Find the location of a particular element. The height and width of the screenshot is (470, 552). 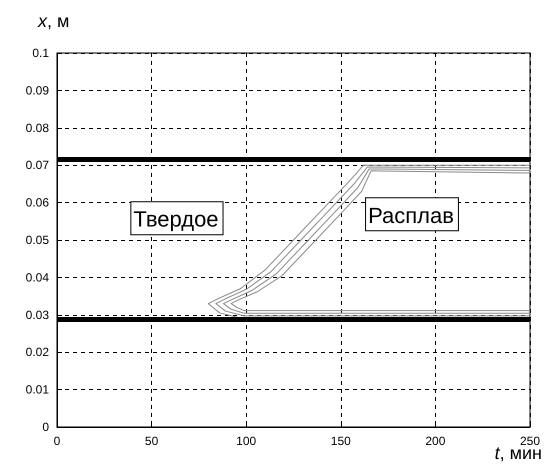

x-tick-label: 250 is located at coordinates (530, 441).